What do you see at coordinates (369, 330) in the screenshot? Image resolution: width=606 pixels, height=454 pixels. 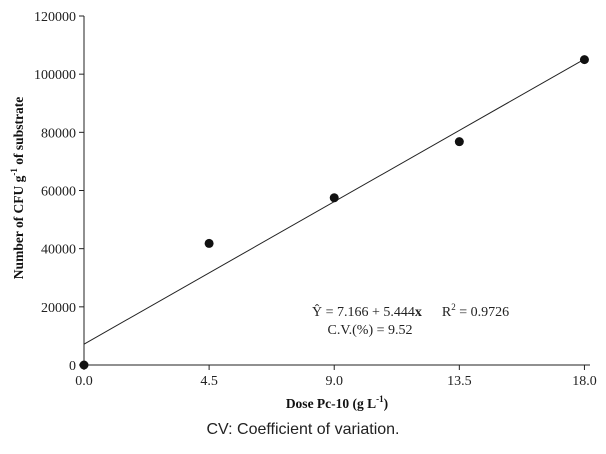 I see `cv-label: C.V.(%) = 9.52` at bounding box center [369, 330].